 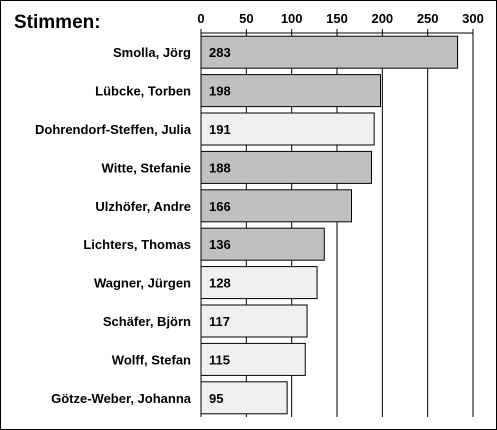 I want to click on x-tick-label-50: 50, so click(x=246, y=18).